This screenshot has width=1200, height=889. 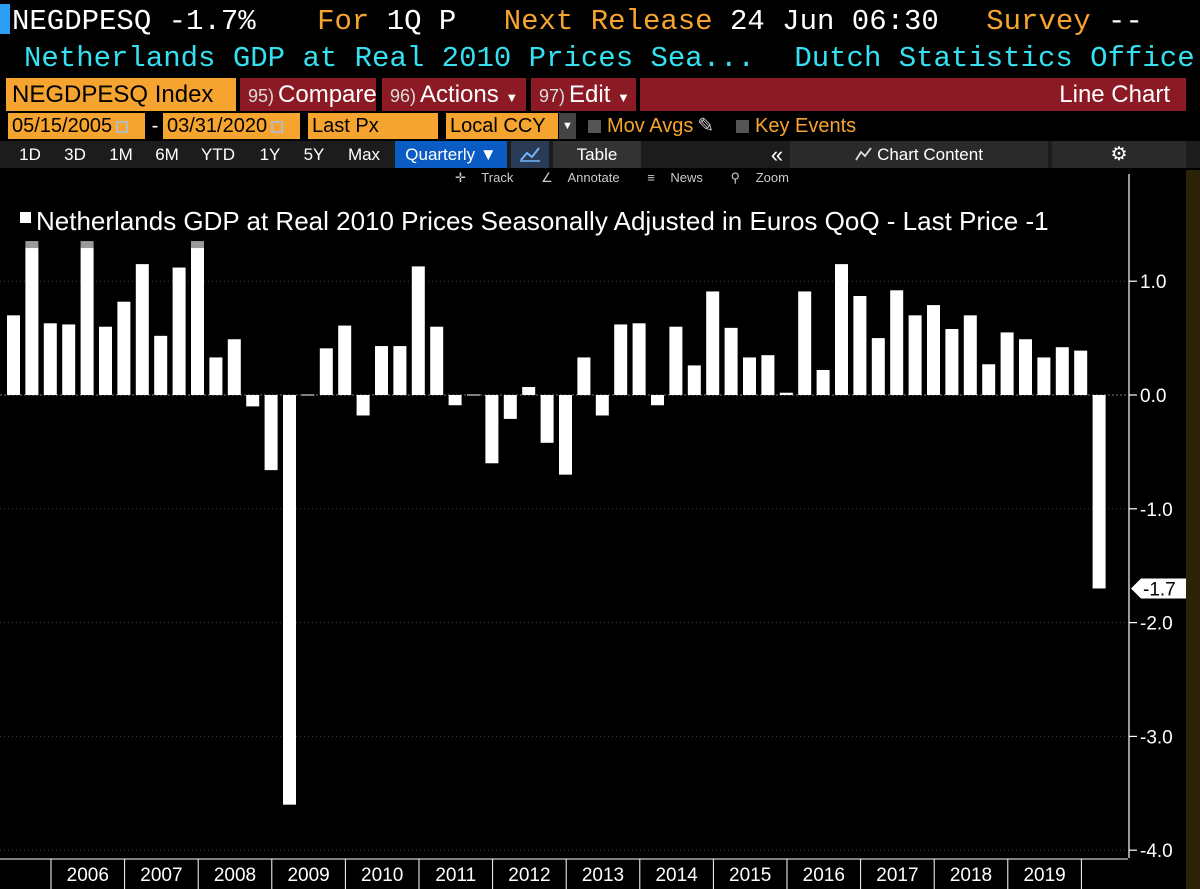 What do you see at coordinates (490, 177) in the screenshot?
I see `track-tool: ✛ Track` at bounding box center [490, 177].